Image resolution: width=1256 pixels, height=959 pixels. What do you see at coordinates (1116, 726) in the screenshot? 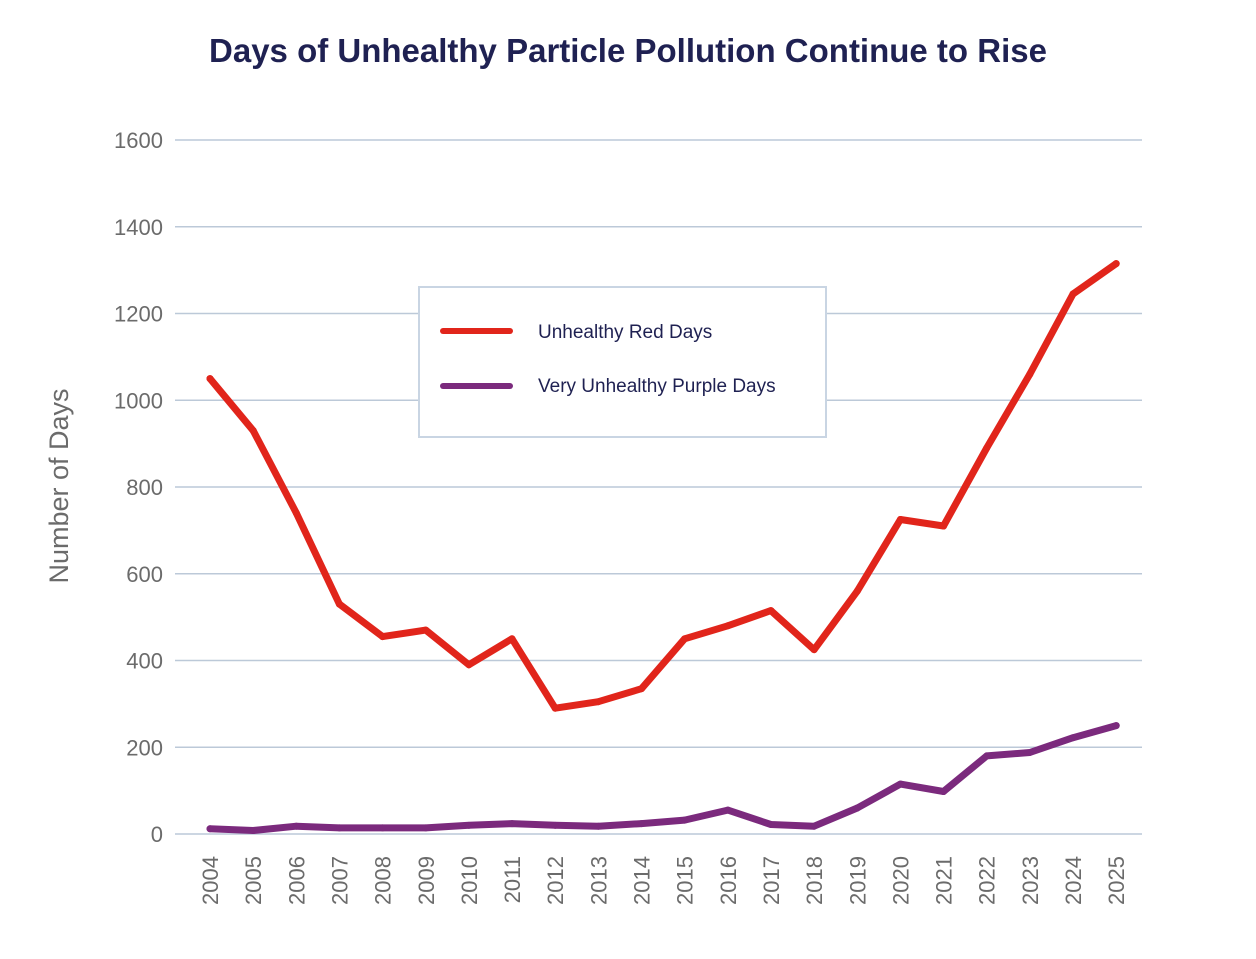
I see `data-point-1-2025` at bounding box center [1116, 726].